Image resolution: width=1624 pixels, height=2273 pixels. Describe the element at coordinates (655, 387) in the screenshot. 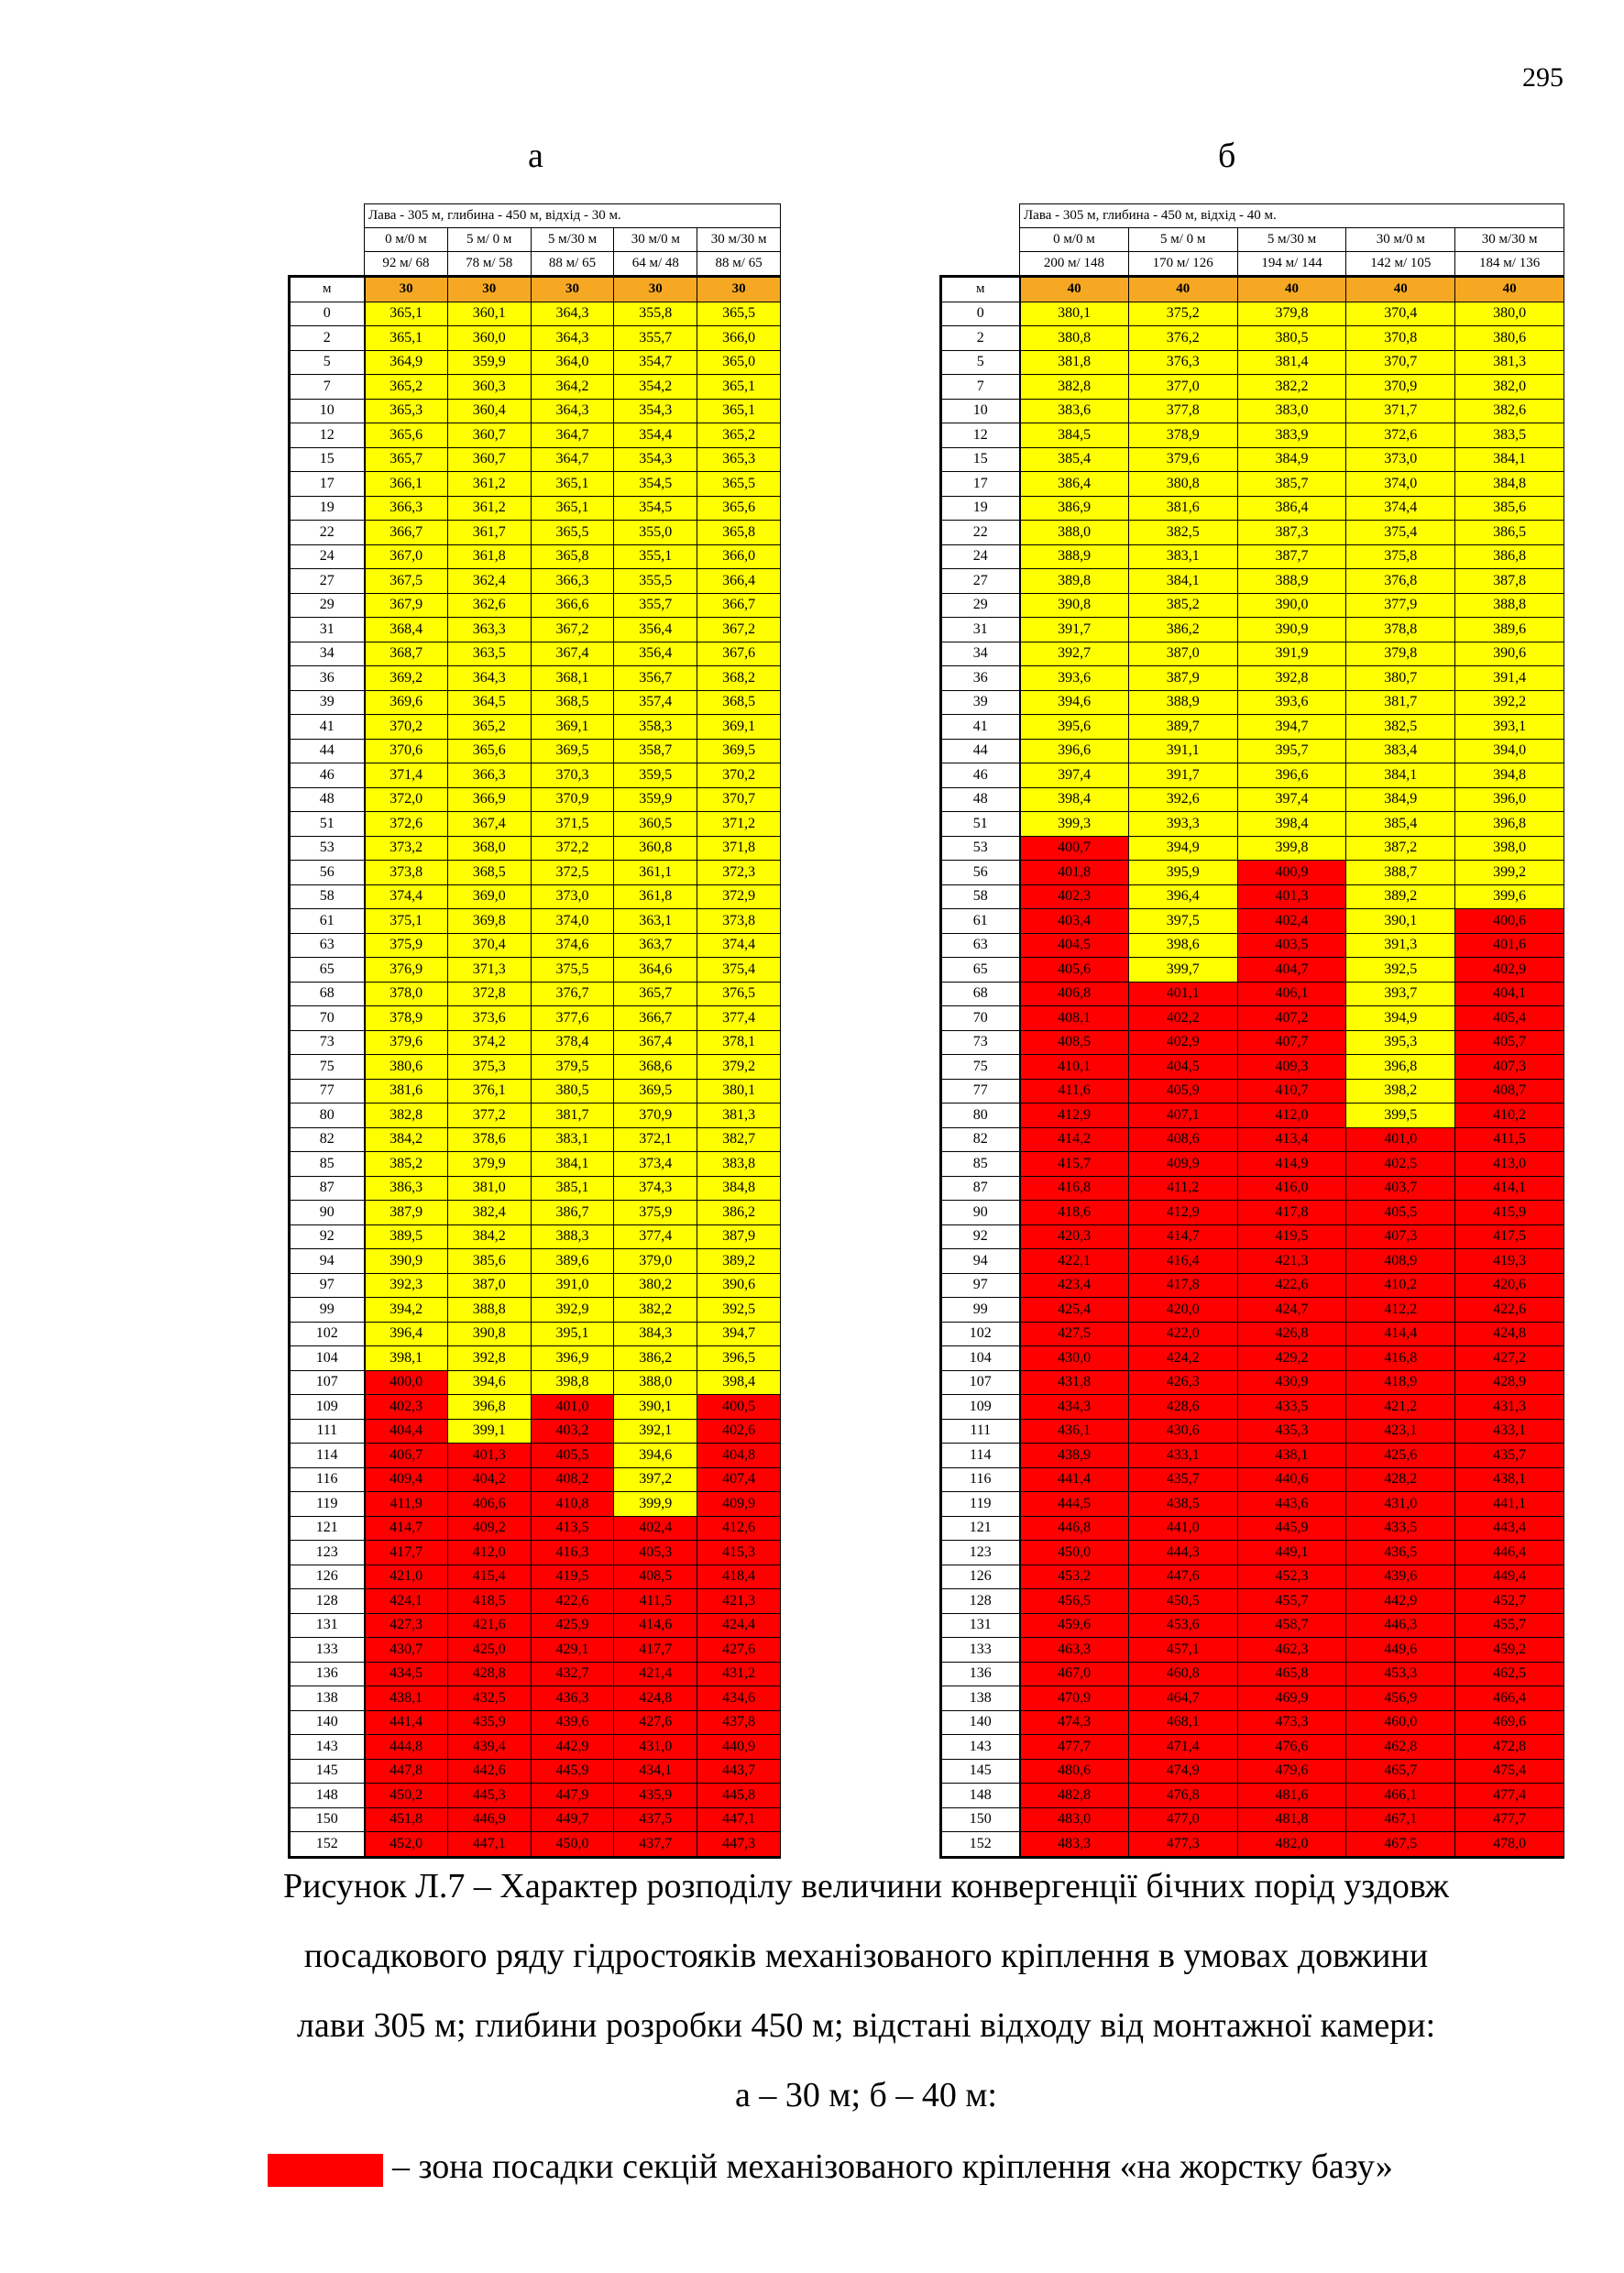

I see `table-cell: 354,2` at that location.